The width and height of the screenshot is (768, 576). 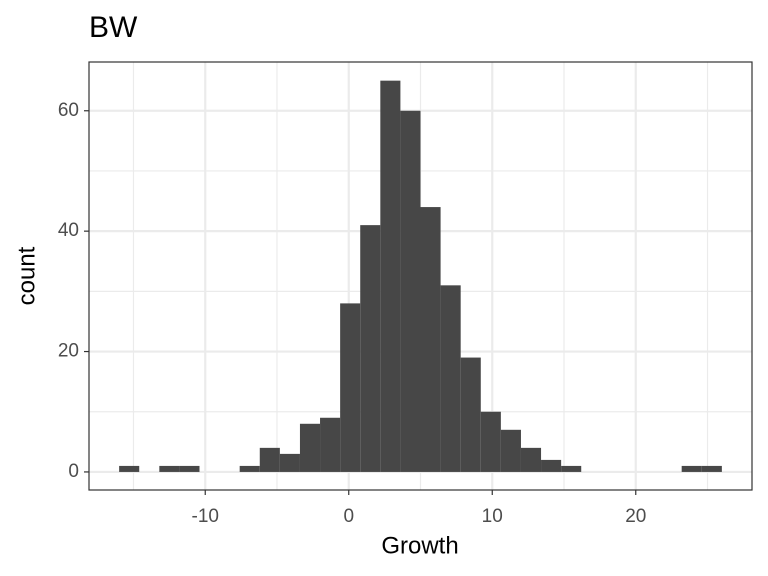 What do you see at coordinates (492, 516) in the screenshot?
I see `x-tick-label: 10` at bounding box center [492, 516].